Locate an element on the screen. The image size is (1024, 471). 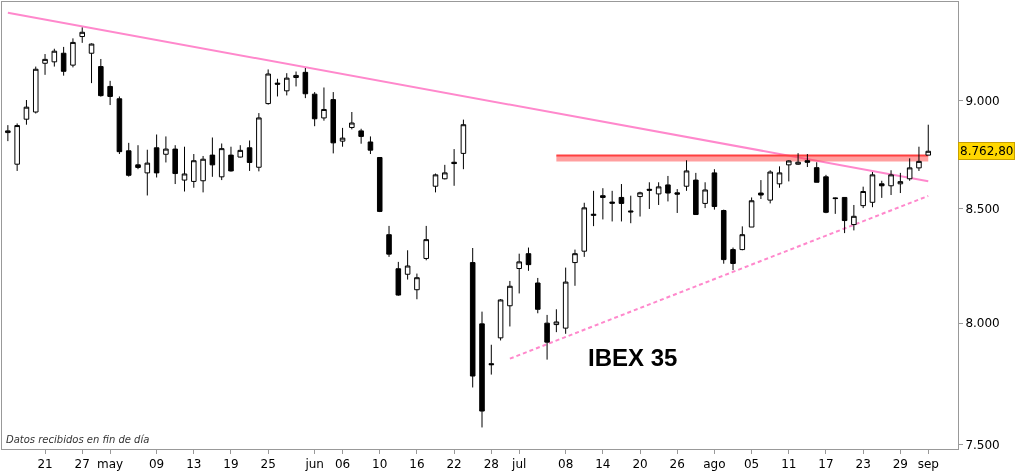
x-tick-label: 22 is located at coordinates (454, 464).